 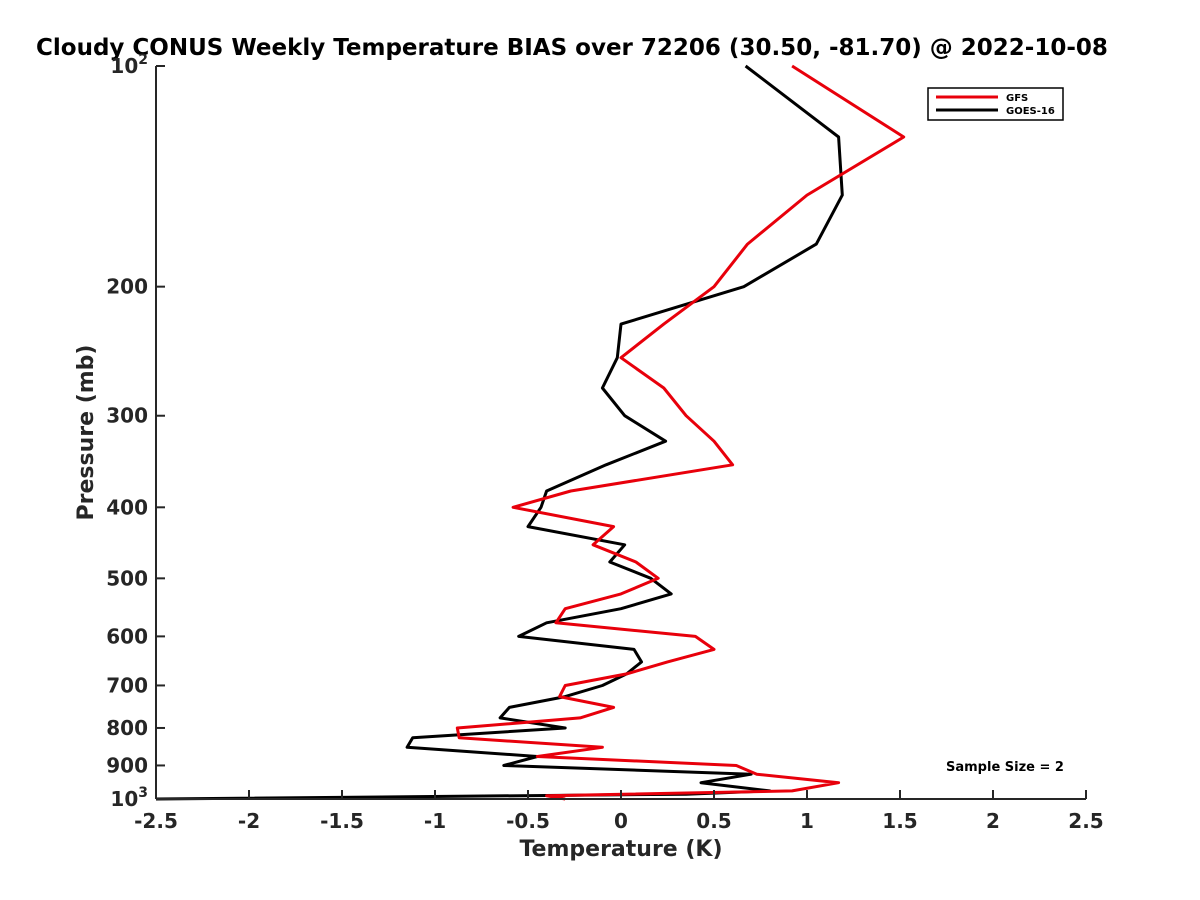 What do you see at coordinates (621, 821) in the screenshot?
I see `x-tick-label: 0` at bounding box center [621, 821].